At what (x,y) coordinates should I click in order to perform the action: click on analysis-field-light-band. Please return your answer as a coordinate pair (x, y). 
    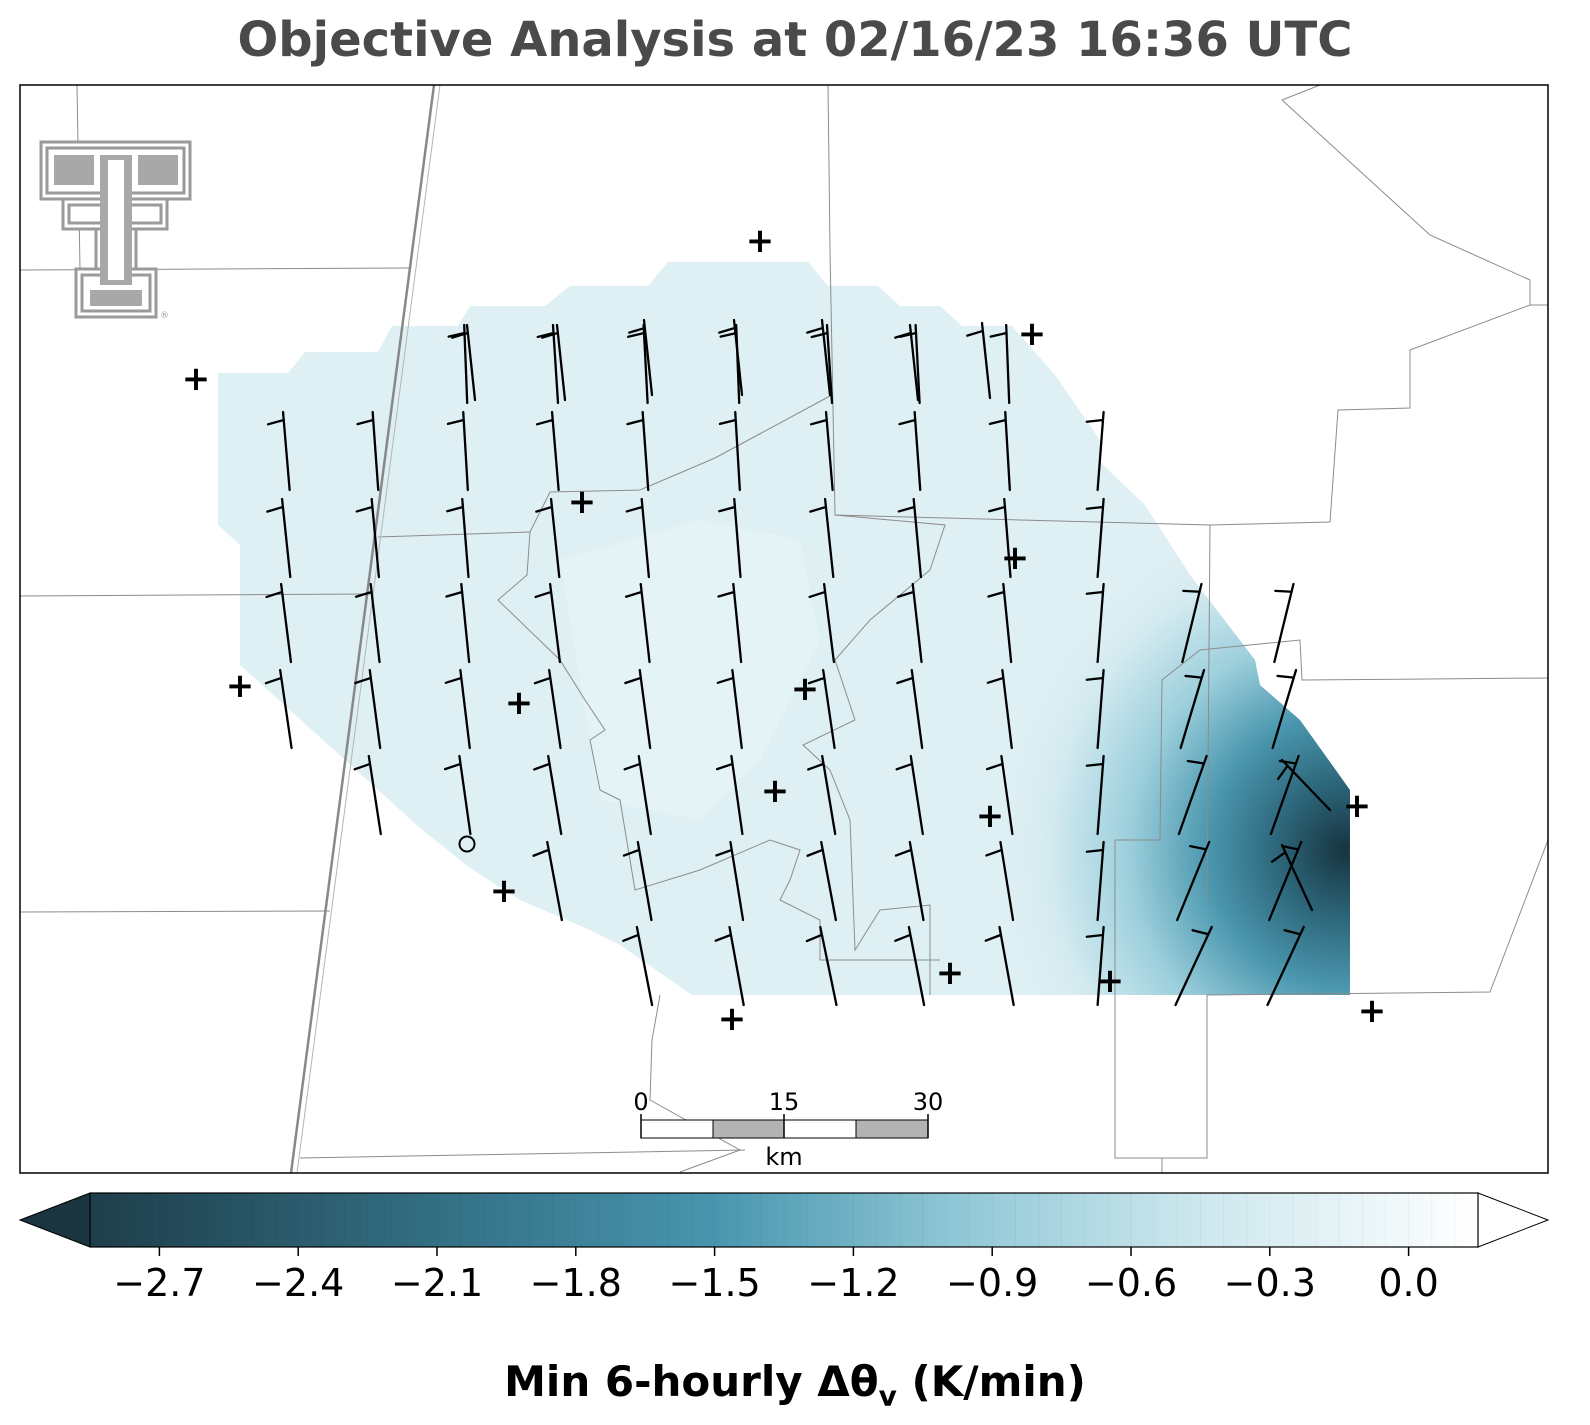
    Looking at the image, I should click on (690, 670).